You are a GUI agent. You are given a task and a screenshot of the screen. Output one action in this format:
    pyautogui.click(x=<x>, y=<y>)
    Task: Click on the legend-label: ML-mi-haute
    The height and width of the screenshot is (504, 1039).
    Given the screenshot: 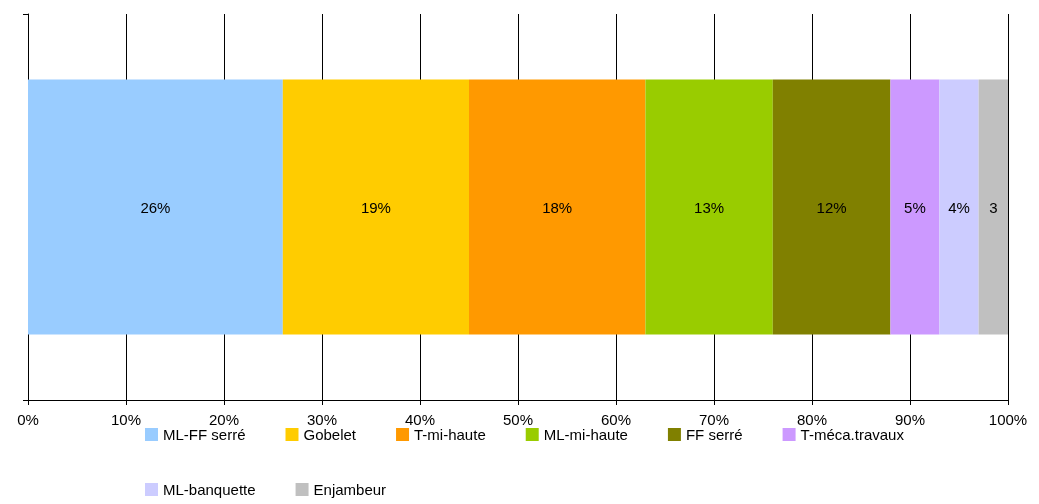 What is the action you would take?
    pyautogui.click(x=585, y=434)
    